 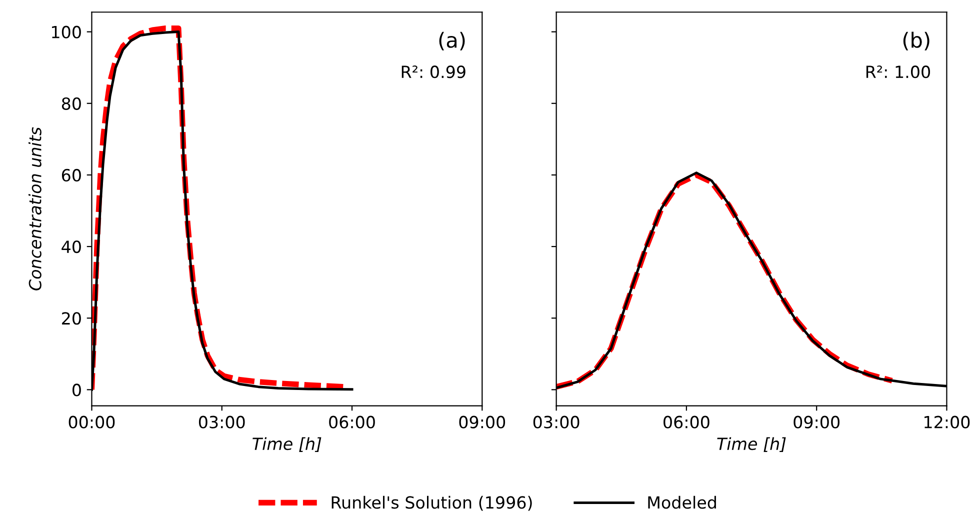 I want to click on y-tick-label: 20, so click(x=71, y=318).